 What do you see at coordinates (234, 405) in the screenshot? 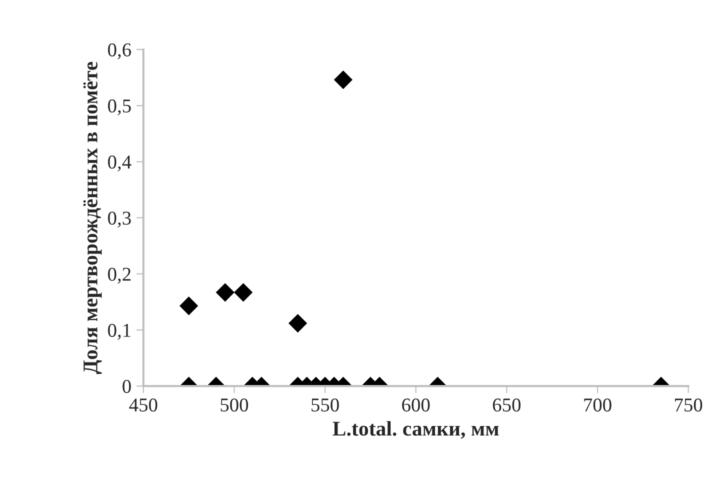
I see `x-tick-label: 500` at bounding box center [234, 405].